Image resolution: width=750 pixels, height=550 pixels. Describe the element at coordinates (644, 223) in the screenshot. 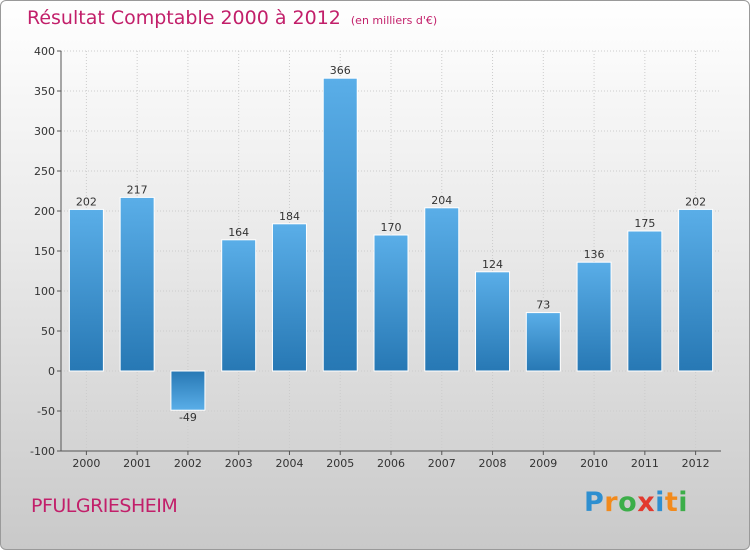

I see `data-label: 175` at that location.